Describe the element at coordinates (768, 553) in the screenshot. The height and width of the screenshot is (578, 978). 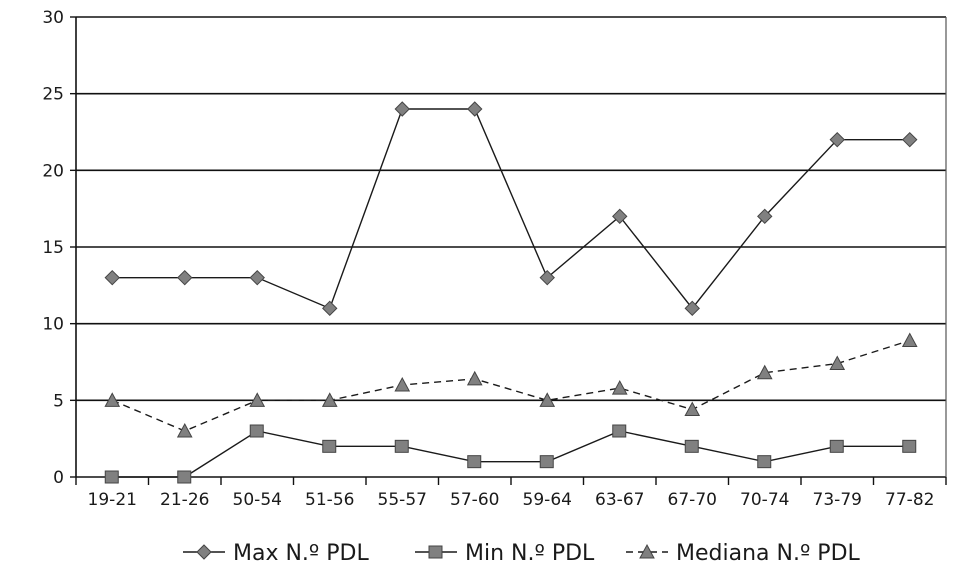
I see `legend-entry-label: Mediana N.º PDL` at that location.